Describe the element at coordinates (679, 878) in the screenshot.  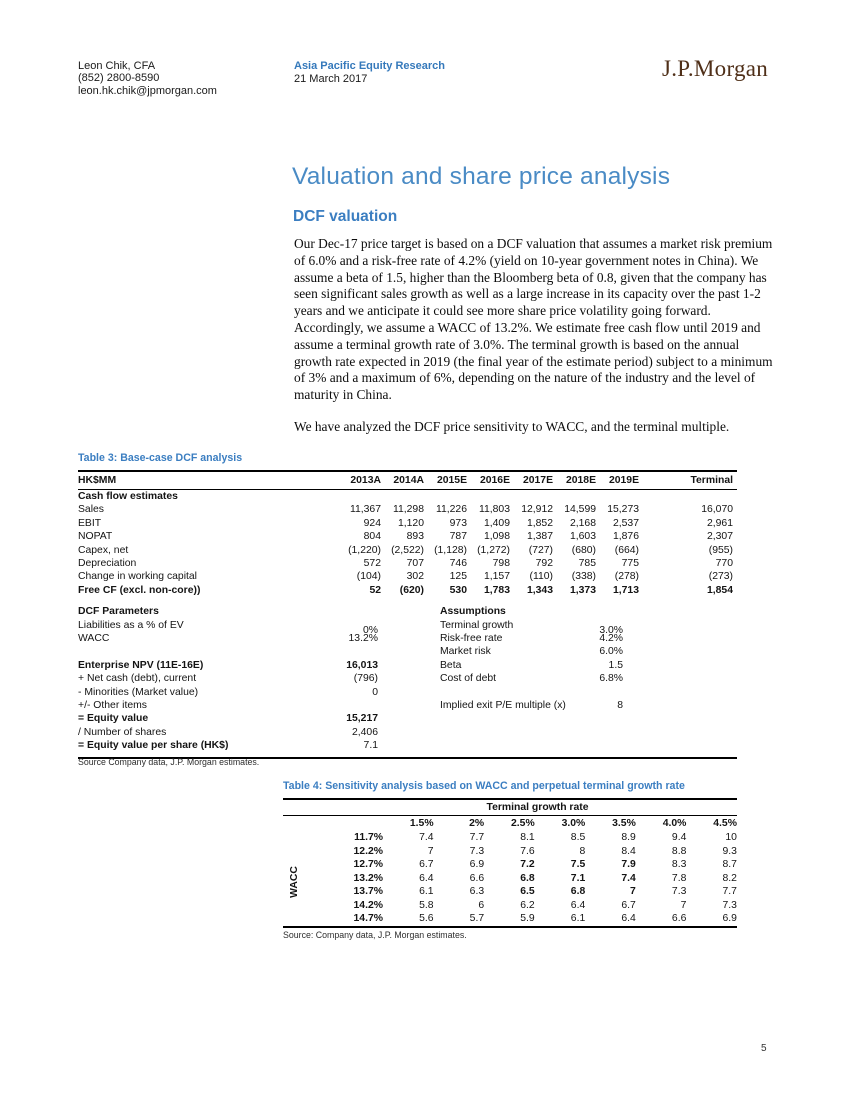
I see `table4-cell: 7.8` at that location.